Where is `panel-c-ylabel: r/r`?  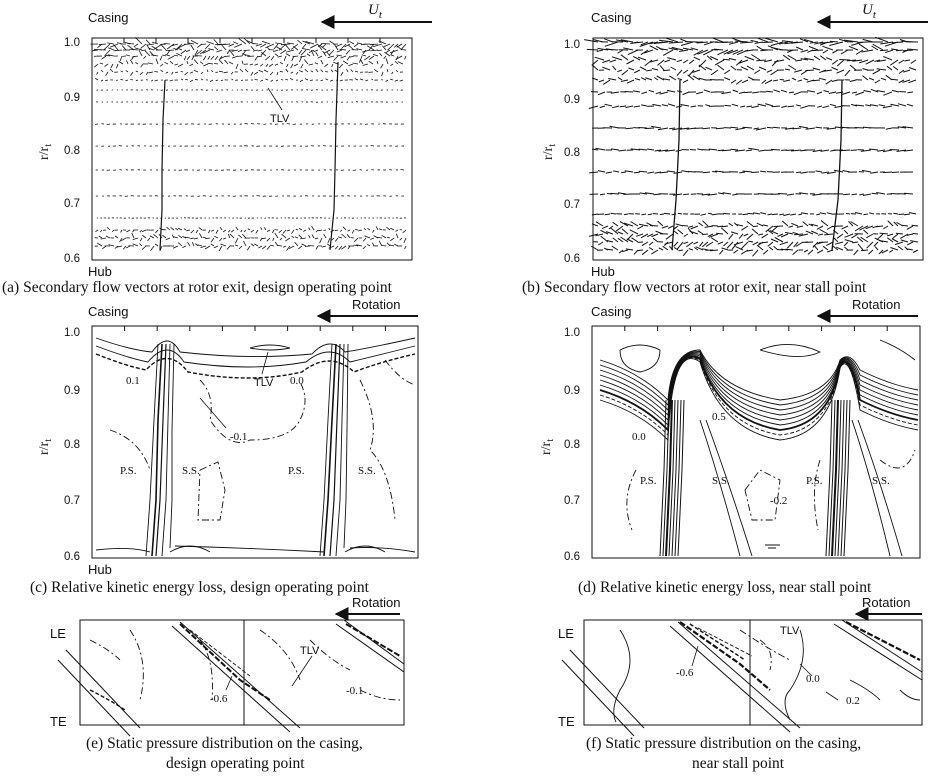
panel-c-ylabel: r/r is located at coordinates (44, 448).